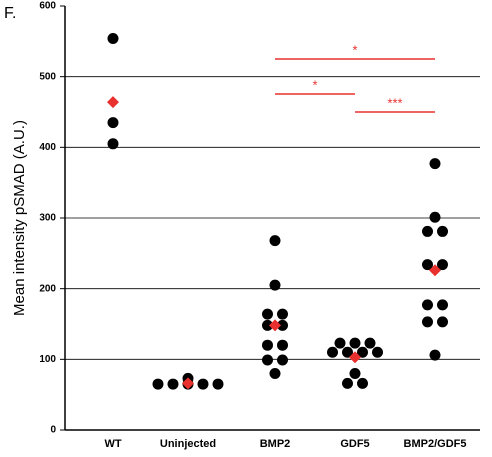 The image size is (492, 457). What do you see at coordinates (47, 359) in the screenshot?
I see `y-tick-label: 100` at bounding box center [47, 359].